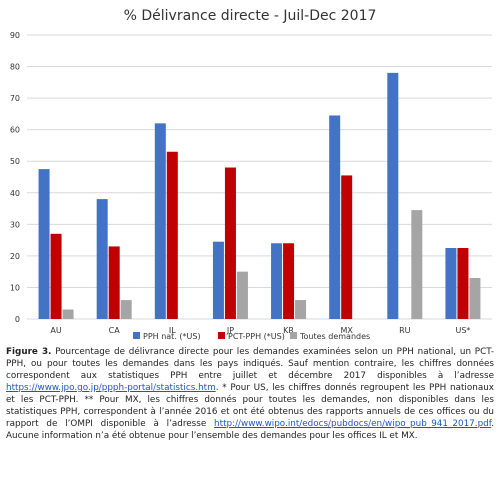 This screenshot has height=482, width=500. I want to click on caption-label: Figure 3., so click(29, 352).